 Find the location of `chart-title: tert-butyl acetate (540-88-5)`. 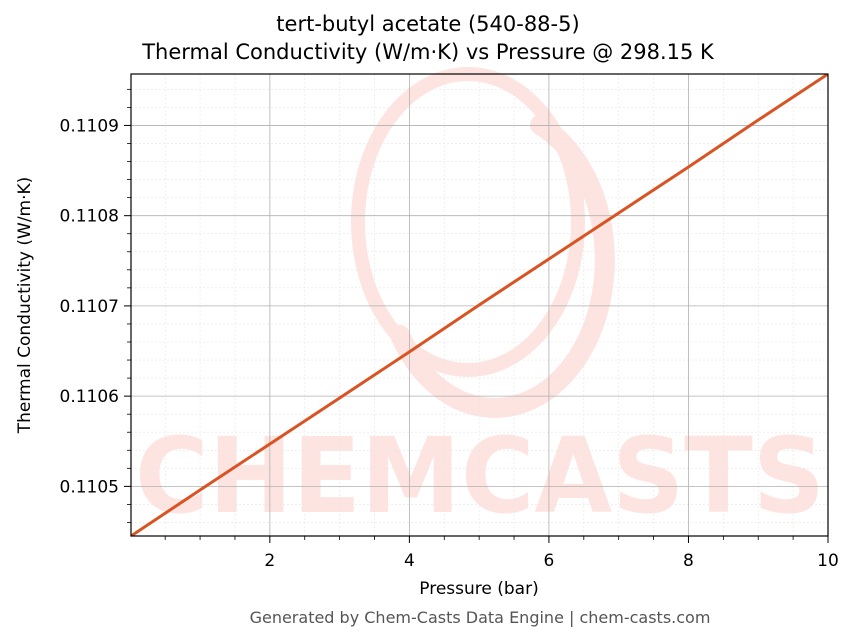

chart-title: tert-butyl acetate (540-88-5) is located at coordinates (428, 24).